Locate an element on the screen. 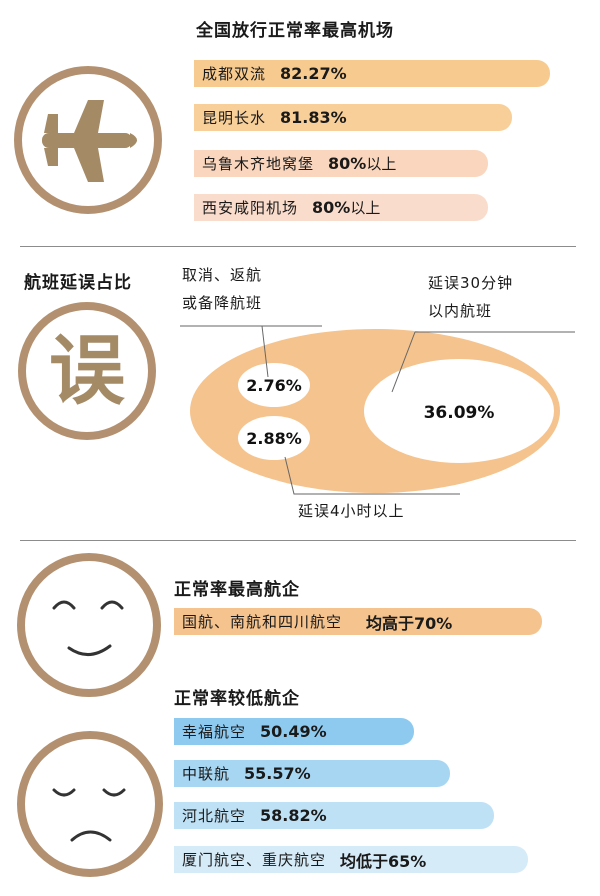 This screenshot has height=896, width=600. low-airline-name: 河北航空 is located at coordinates (214, 816).